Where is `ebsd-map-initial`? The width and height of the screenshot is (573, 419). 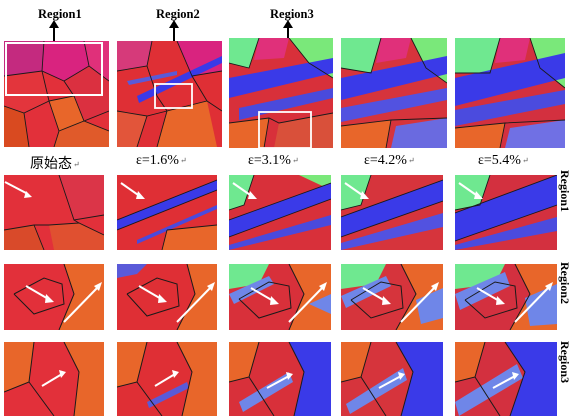
ebsd-map-initial is located at coordinates (56, 94).